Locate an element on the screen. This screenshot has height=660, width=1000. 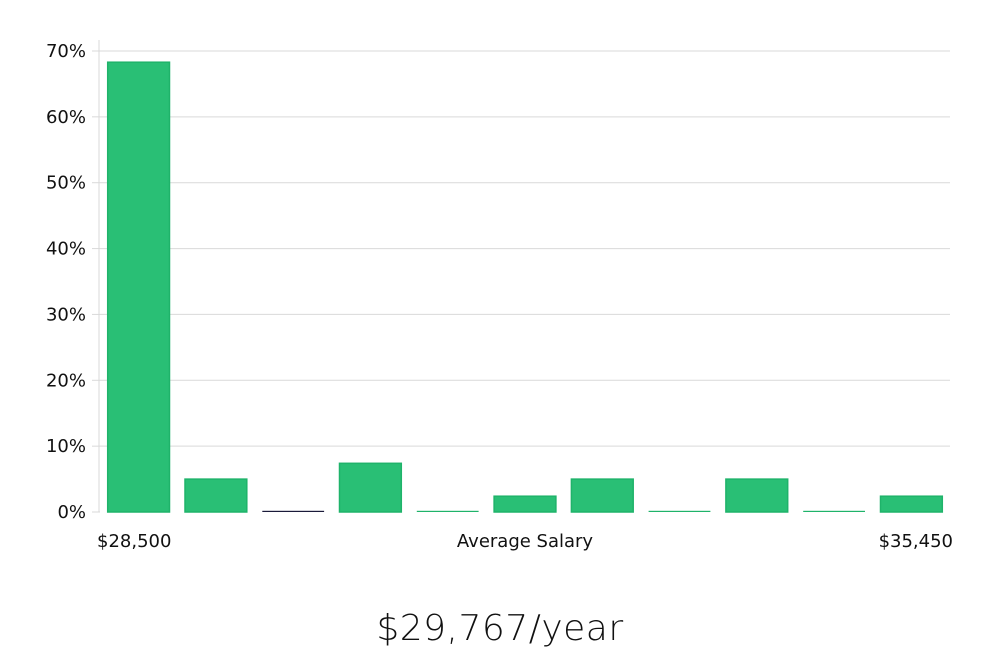
bar-bin8 is located at coordinates (679, 511).